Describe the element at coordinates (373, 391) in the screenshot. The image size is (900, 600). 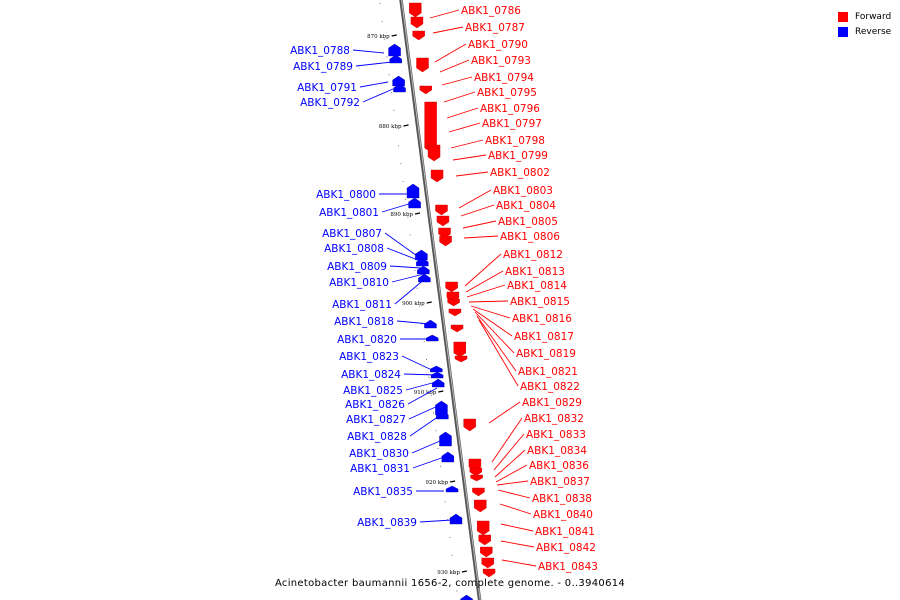
I see `gene-label-abk1-0825: ABK1_0825` at that location.